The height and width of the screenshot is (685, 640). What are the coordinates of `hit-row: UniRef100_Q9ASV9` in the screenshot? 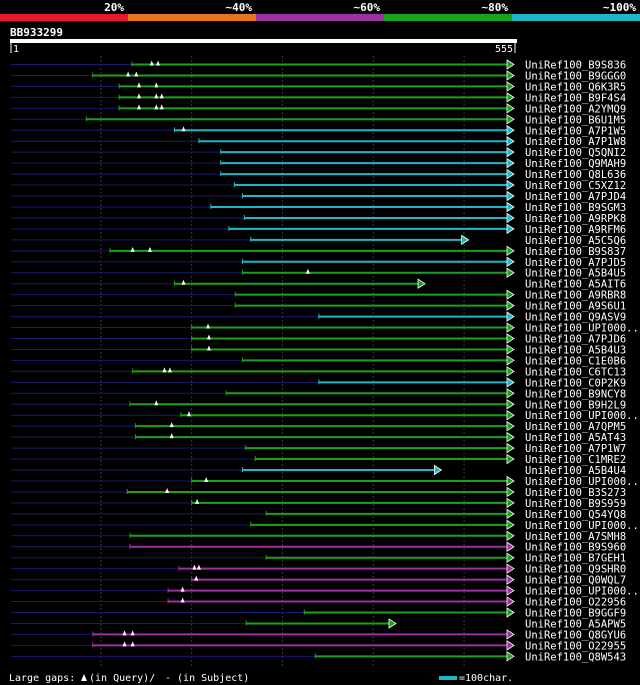 It's located at (318, 317).